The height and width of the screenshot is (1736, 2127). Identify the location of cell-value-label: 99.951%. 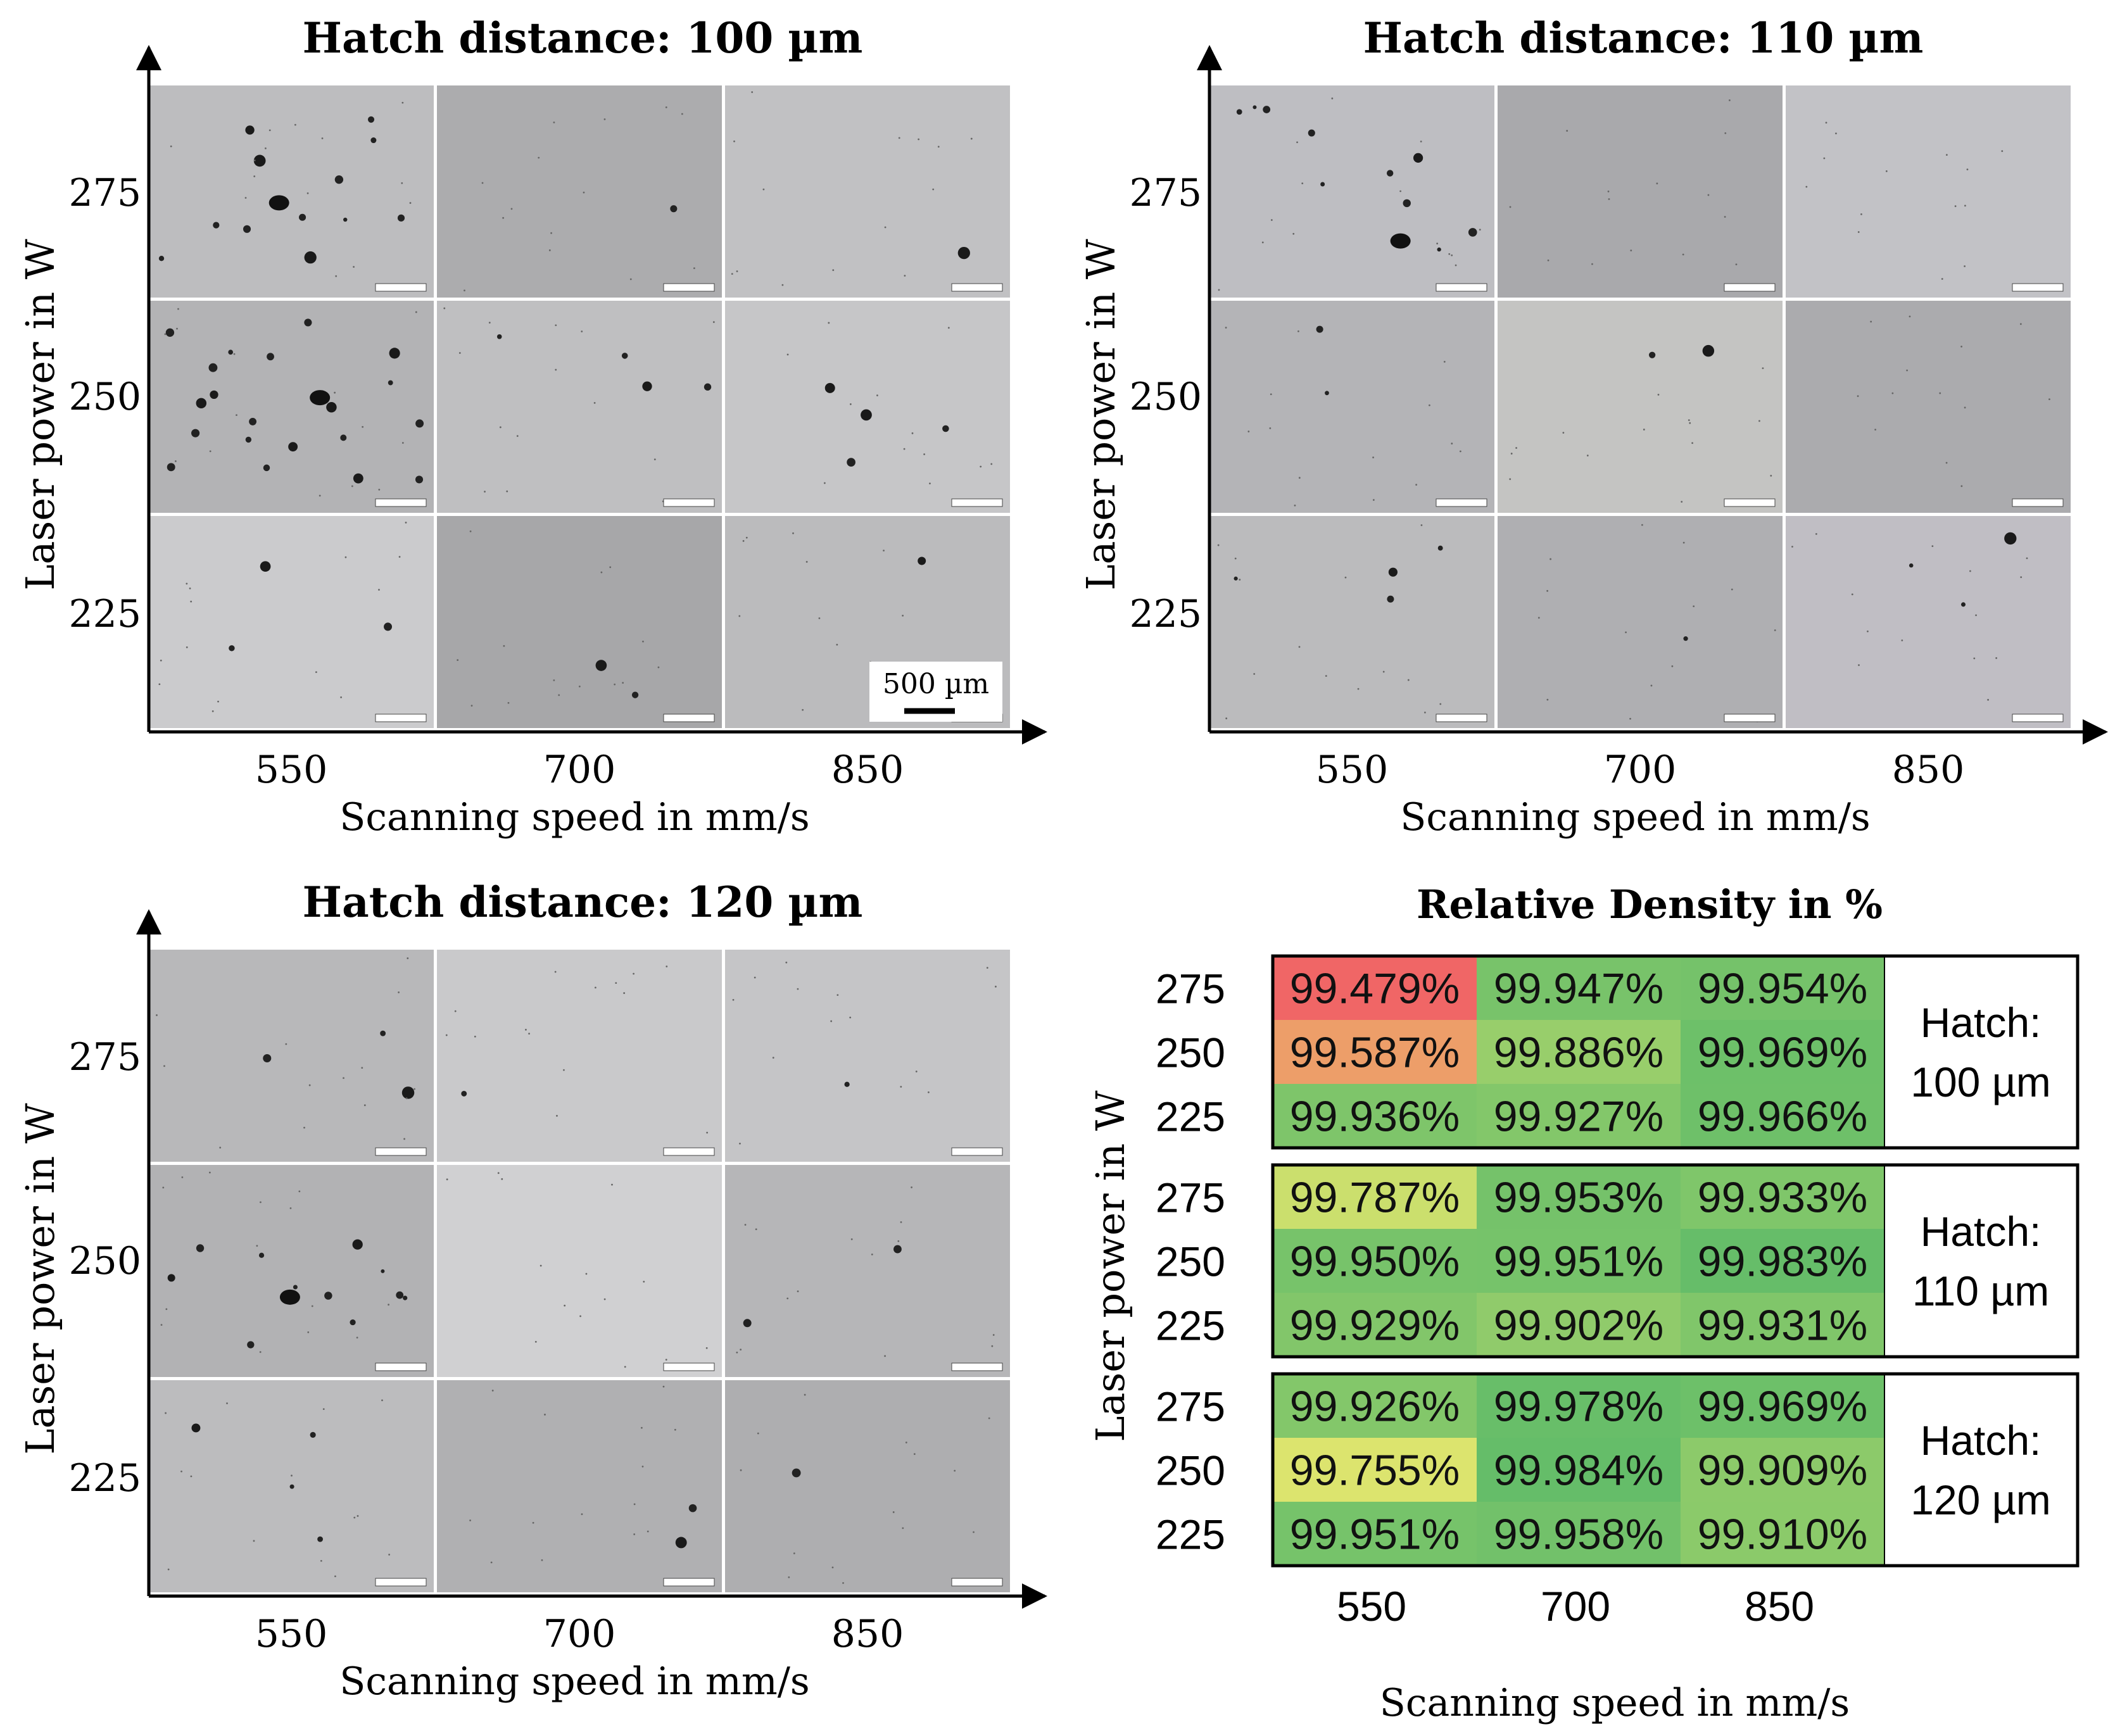
(1375, 1535).